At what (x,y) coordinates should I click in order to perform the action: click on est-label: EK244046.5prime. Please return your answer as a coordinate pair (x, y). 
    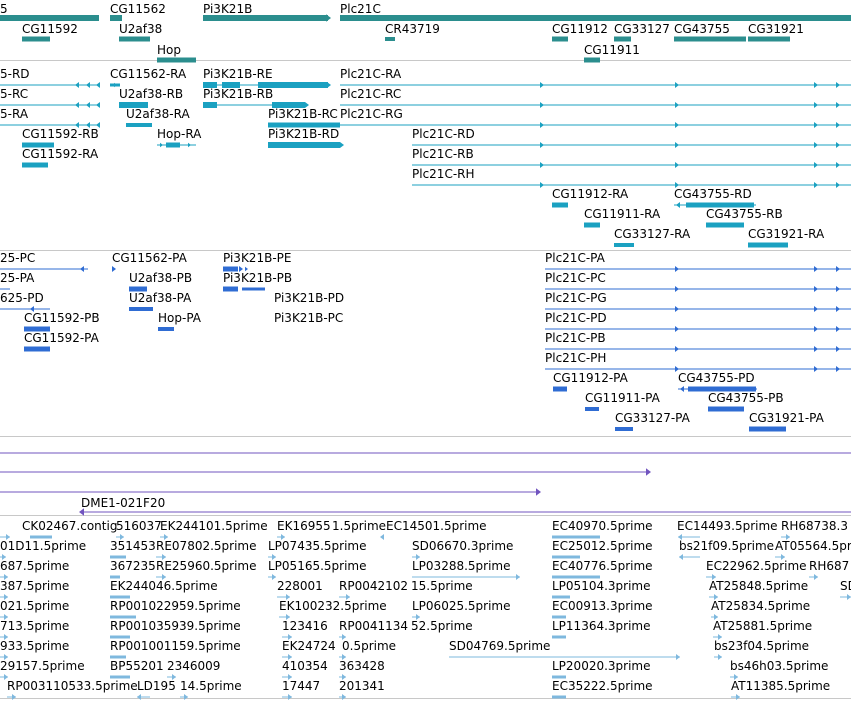
    Looking at the image, I should click on (164, 586).